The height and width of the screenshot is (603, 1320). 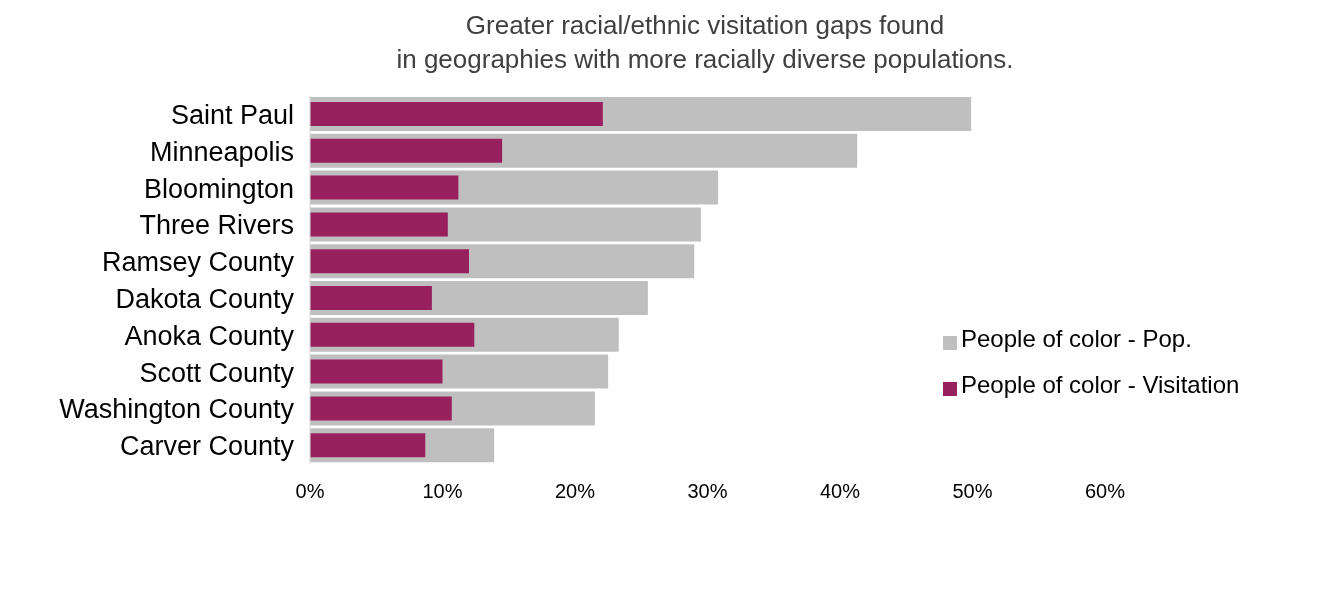 What do you see at coordinates (575, 491) in the screenshot?
I see `x-tick-label: 20%` at bounding box center [575, 491].